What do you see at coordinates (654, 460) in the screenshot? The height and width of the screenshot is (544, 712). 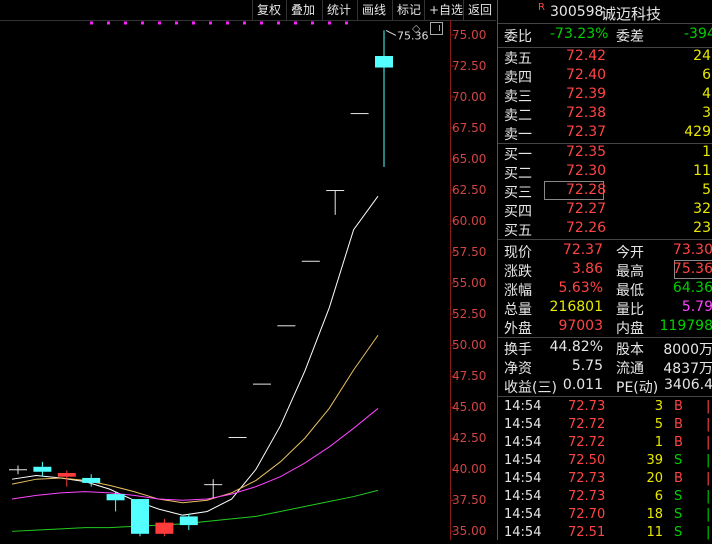 I see `tick-volume: 39` at bounding box center [654, 460].